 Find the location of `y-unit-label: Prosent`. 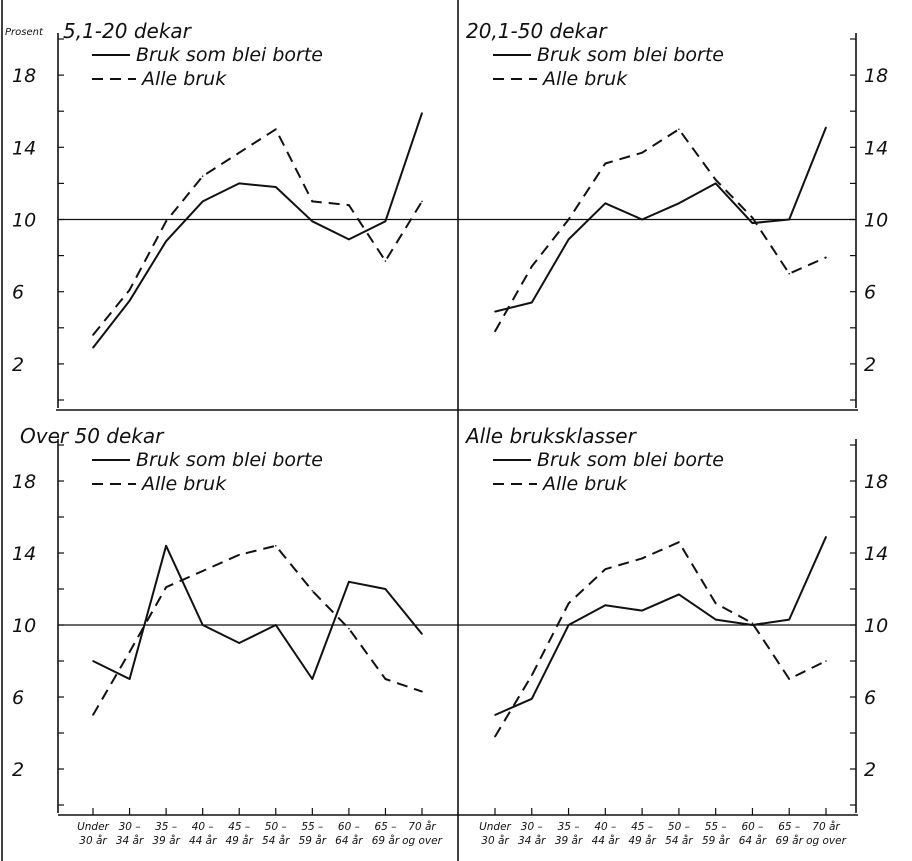

y-unit-label: Prosent is located at coordinates (24, 32).